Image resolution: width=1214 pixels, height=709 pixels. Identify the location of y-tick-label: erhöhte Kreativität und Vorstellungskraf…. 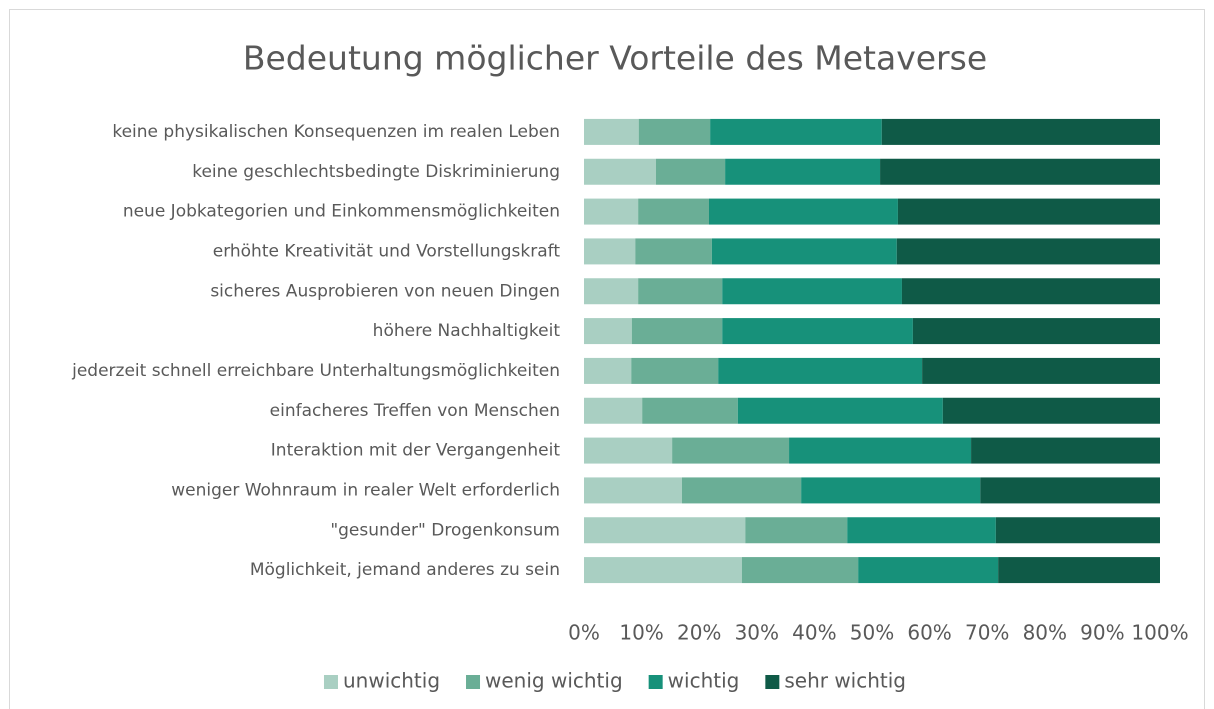
(387, 251).